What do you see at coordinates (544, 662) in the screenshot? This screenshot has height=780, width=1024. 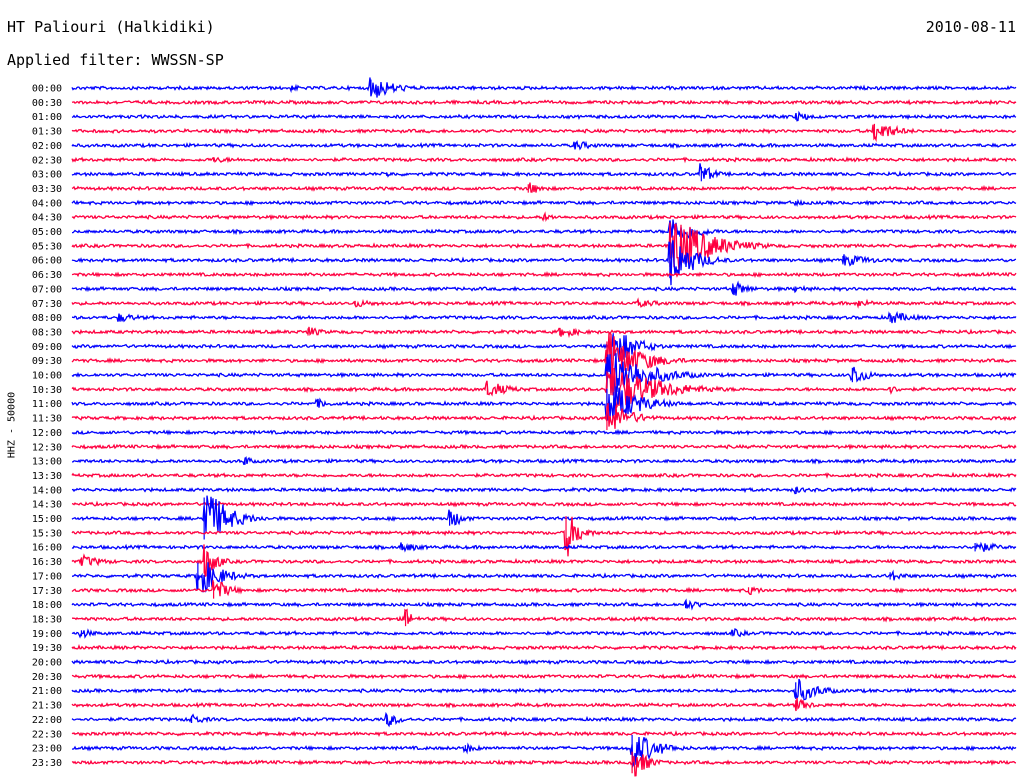 I see `trace-row-2000` at bounding box center [544, 662].